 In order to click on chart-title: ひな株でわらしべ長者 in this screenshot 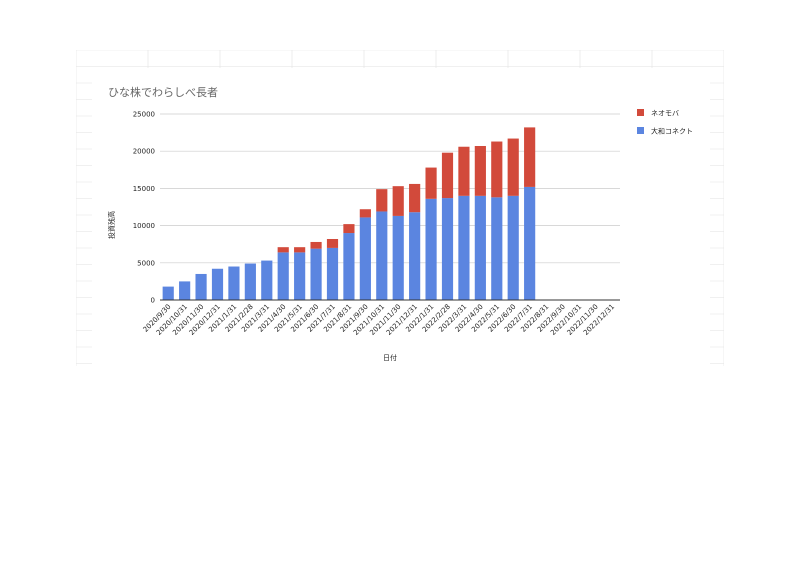, I will do `click(163, 92)`.